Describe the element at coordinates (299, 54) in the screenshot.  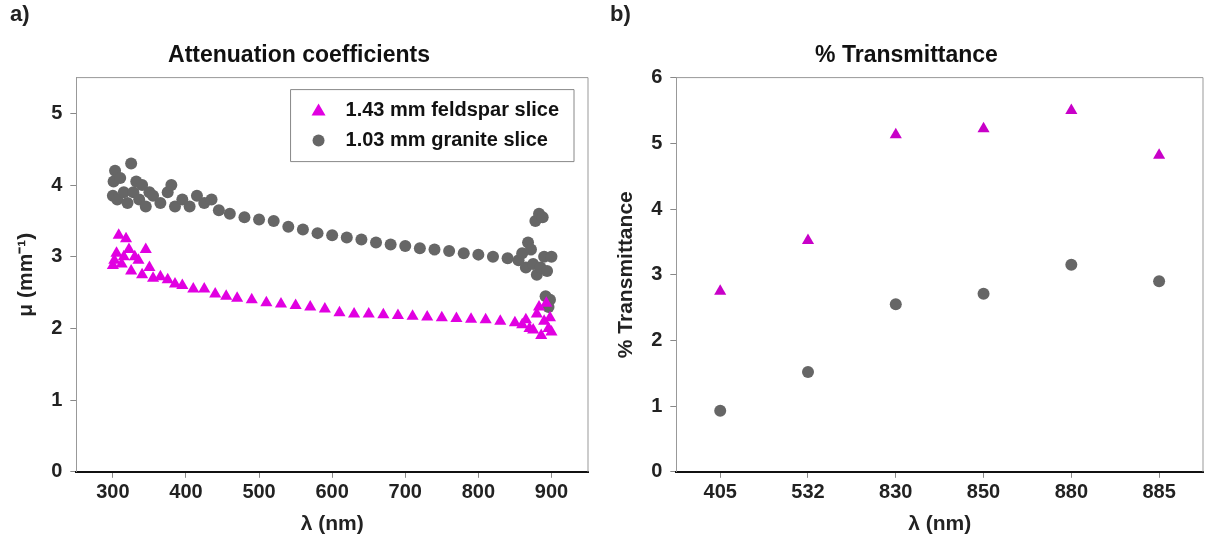
I see `chart-title: Attenuation coefficients` at that location.